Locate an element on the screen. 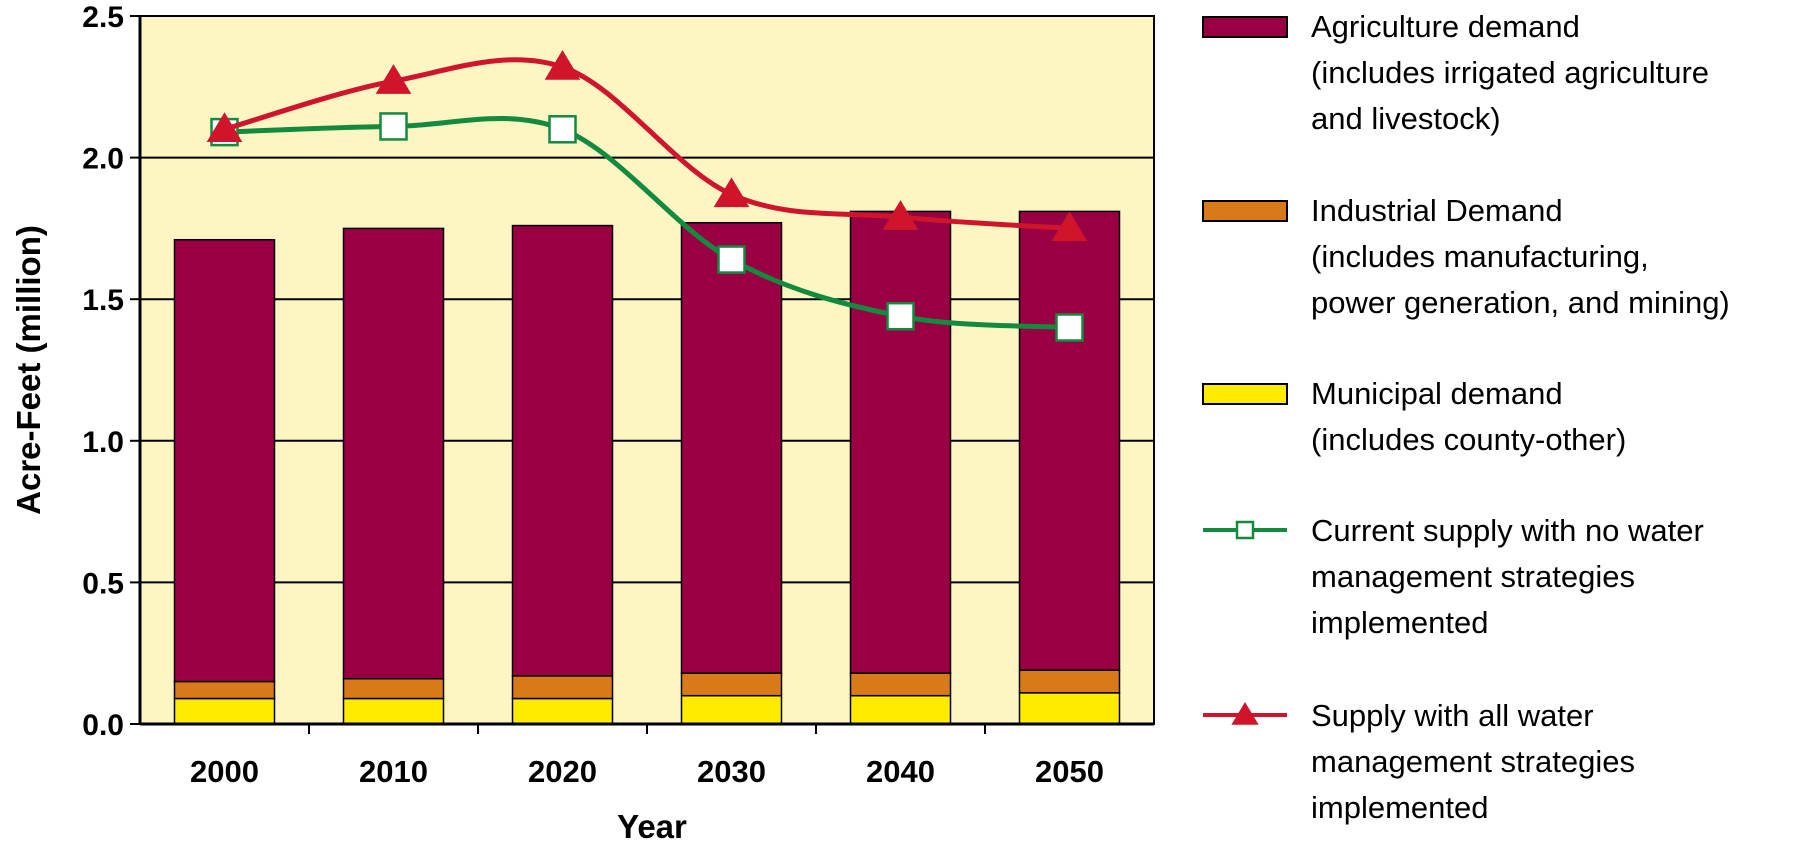 Image resolution: width=1816 pixels, height=863 pixels. legend-label-4-line-1: management strategies is located at coordinates (1473, 761).